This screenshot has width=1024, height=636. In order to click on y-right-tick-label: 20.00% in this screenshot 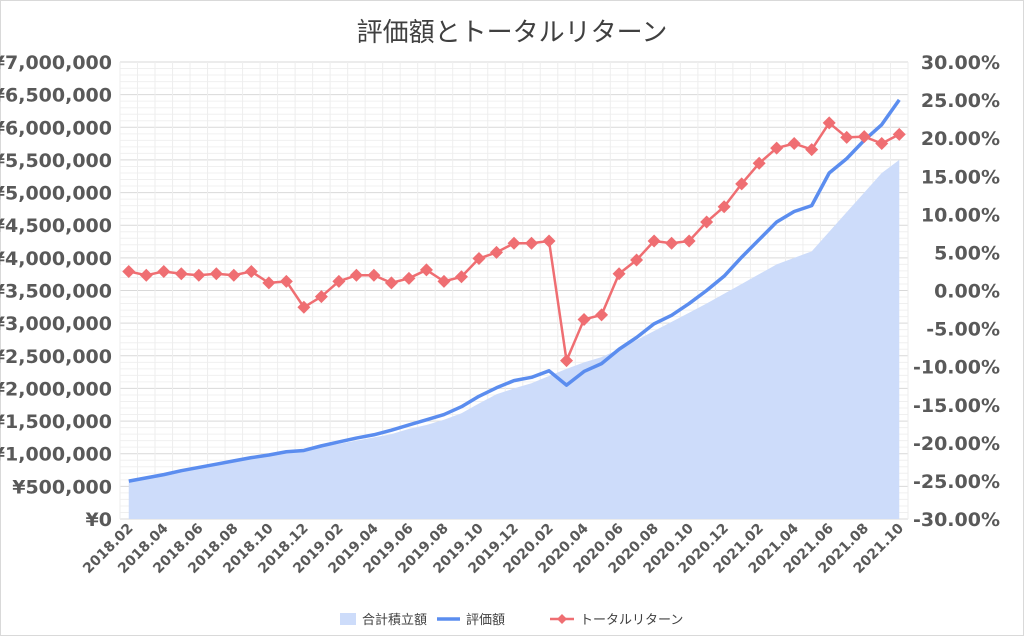, I will do `click(960, 139)`.